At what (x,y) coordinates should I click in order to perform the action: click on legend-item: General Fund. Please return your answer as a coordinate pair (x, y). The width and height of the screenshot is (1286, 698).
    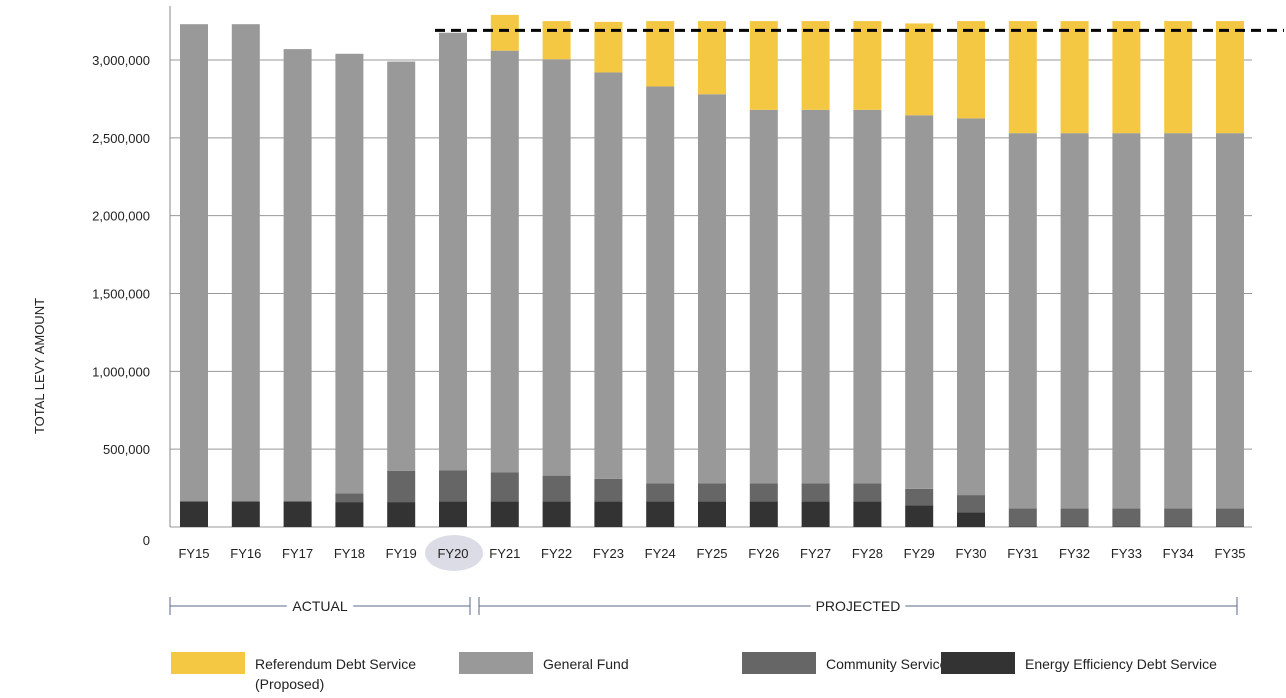
    Looking at the image, I should click on (544, 663).